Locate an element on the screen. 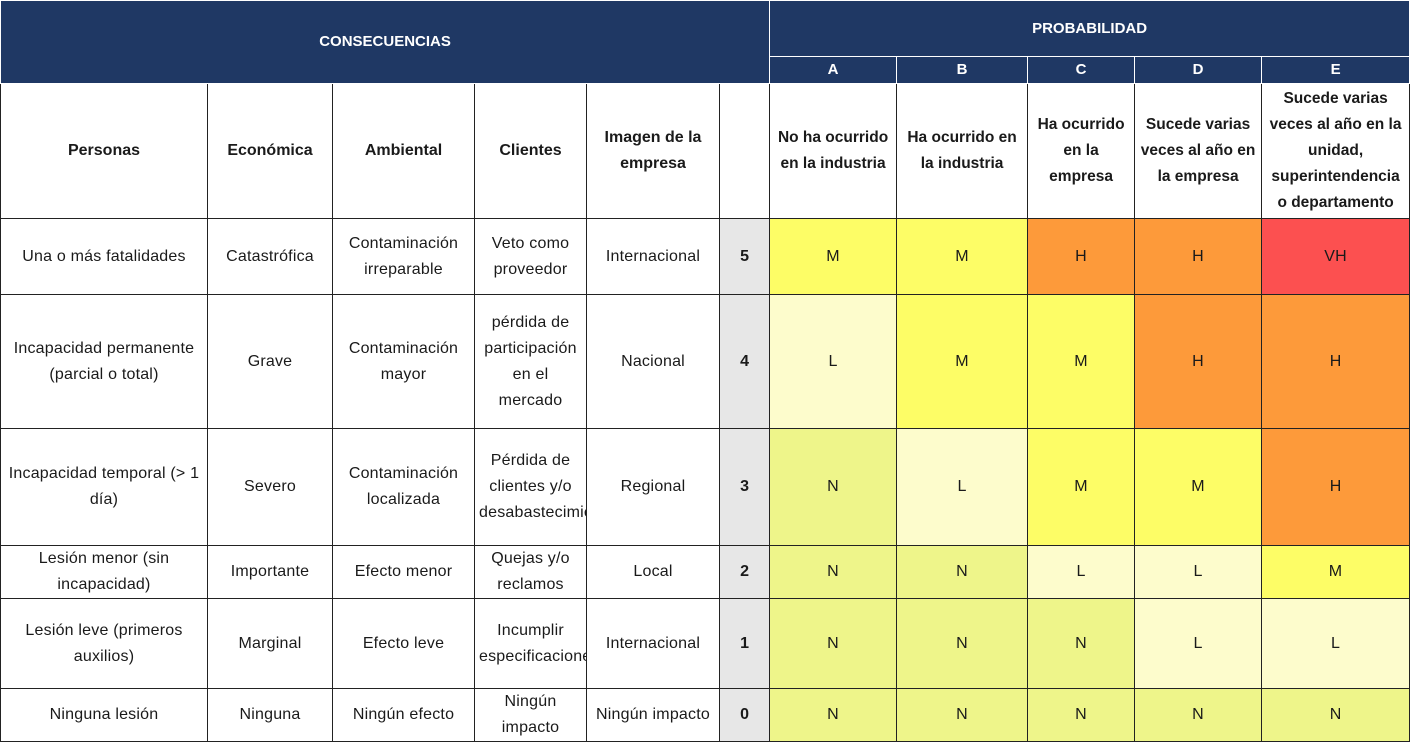 Image resolution: width=1410 pixels, height=742 pixels. prob-letter-c: C is located at coordinates (1081, 70).